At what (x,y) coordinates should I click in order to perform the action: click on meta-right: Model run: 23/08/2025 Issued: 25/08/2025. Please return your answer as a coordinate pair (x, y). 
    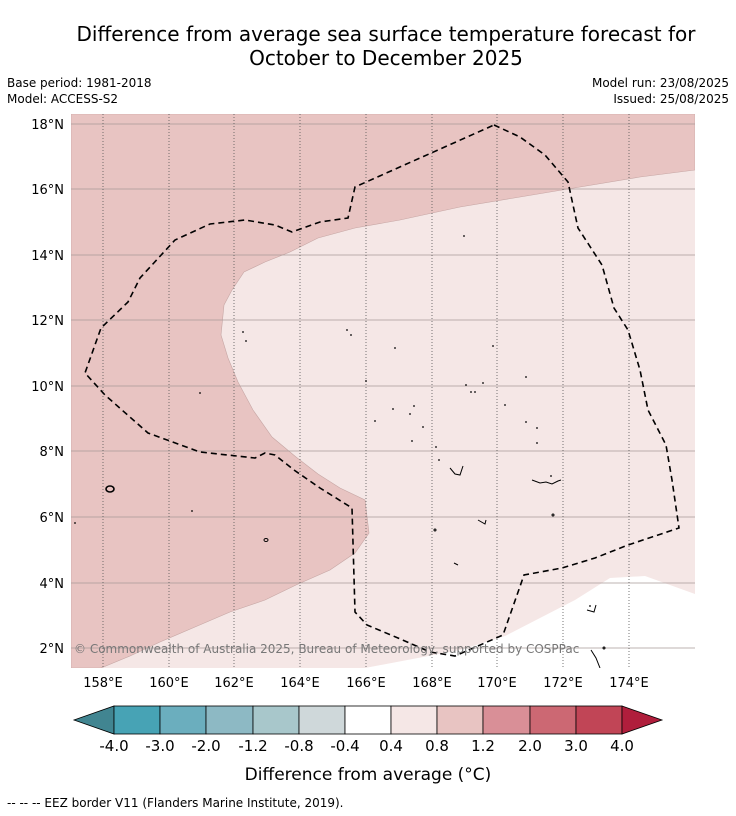
    Looking at the image, I should click on (660, 91).